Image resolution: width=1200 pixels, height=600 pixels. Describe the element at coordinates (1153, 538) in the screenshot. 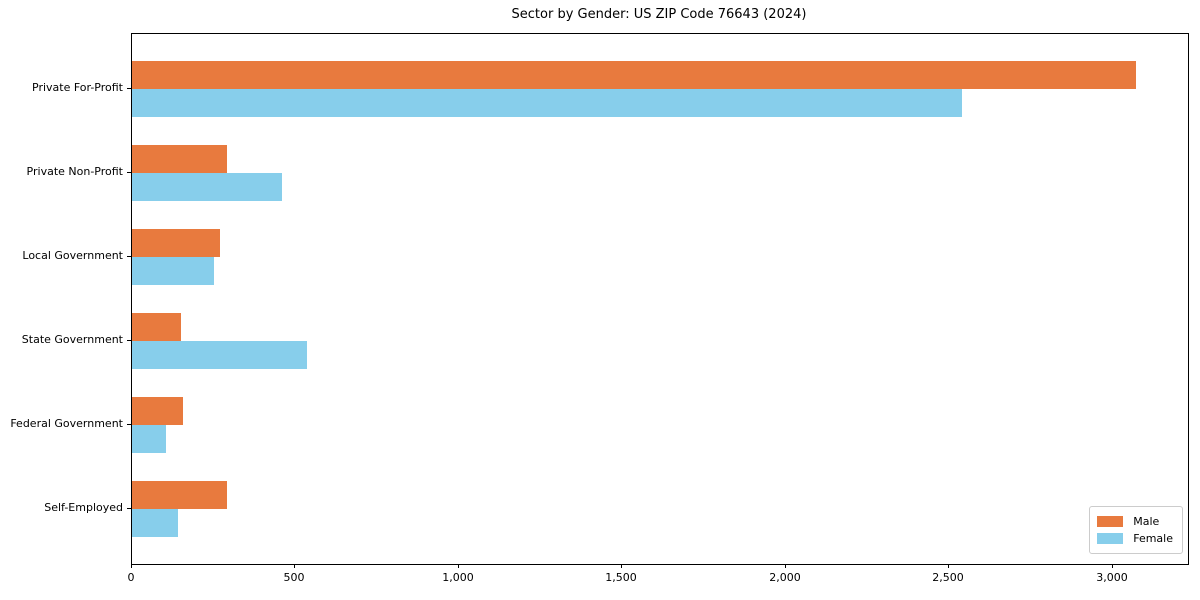

I see `legend-label-female: Female` at that location.